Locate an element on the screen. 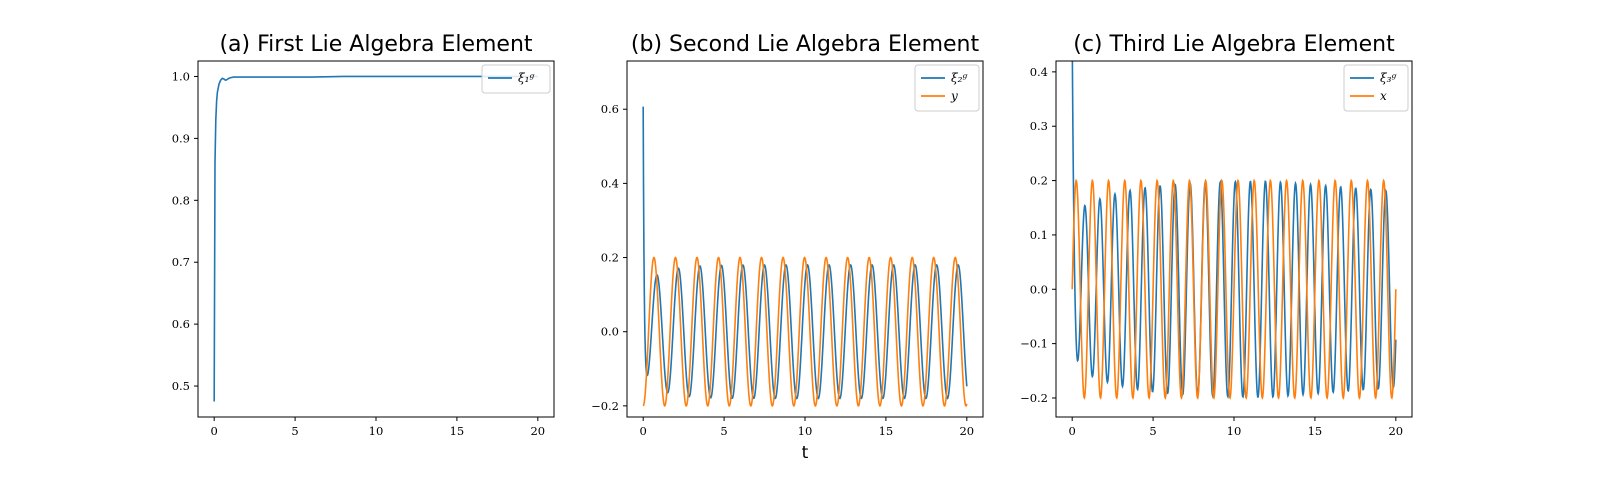  y-tick-label: 0.9 is located at coordinates (181, 138).